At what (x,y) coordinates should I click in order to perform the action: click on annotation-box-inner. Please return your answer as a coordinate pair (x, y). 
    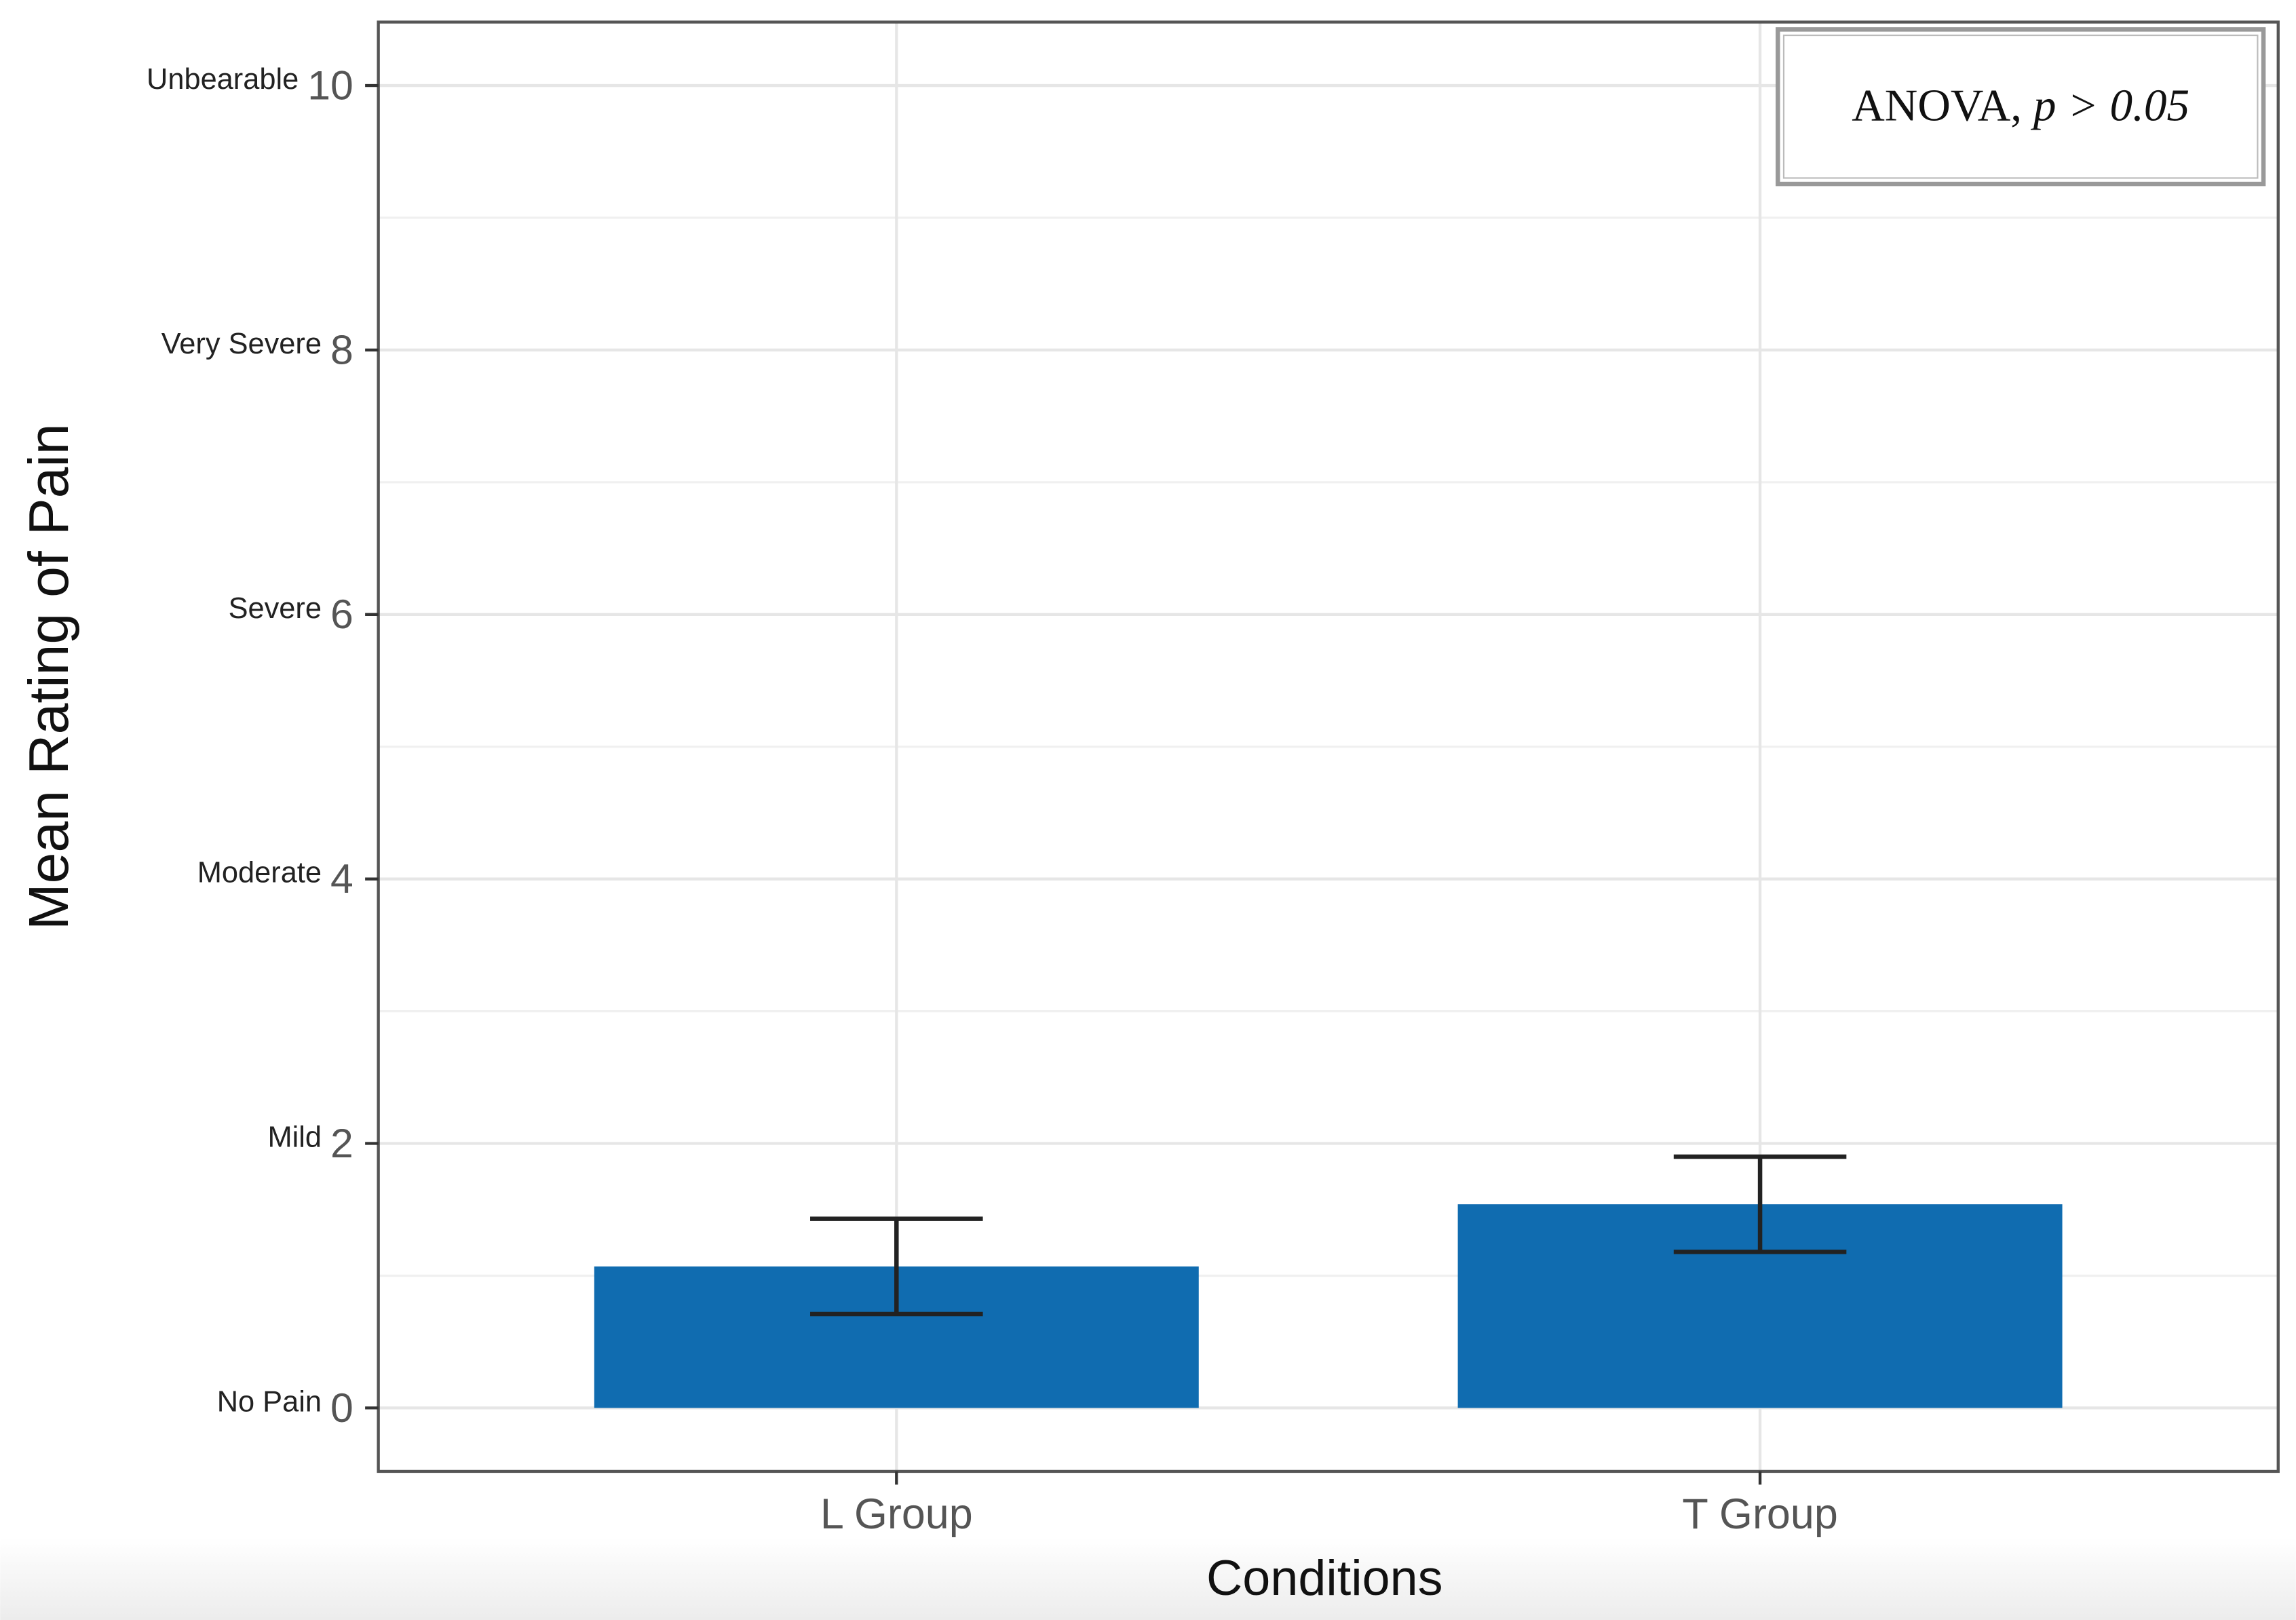
    Looking at the image, I should click on (2021, 106).